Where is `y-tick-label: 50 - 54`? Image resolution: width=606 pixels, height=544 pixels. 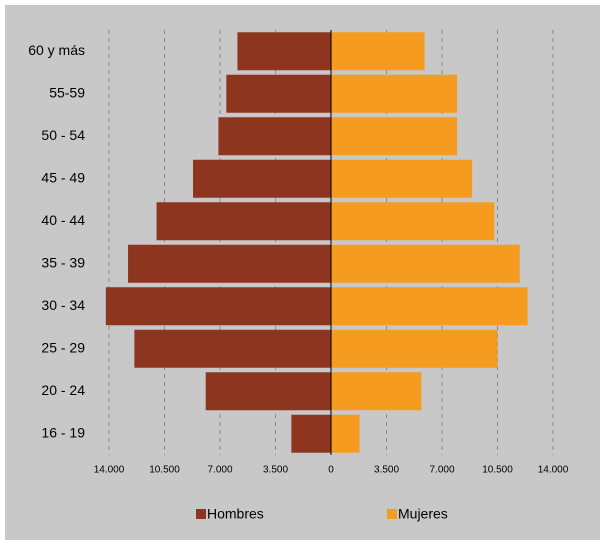
y-tick-label: 50 - 54 is located at coordinates (63, 135).